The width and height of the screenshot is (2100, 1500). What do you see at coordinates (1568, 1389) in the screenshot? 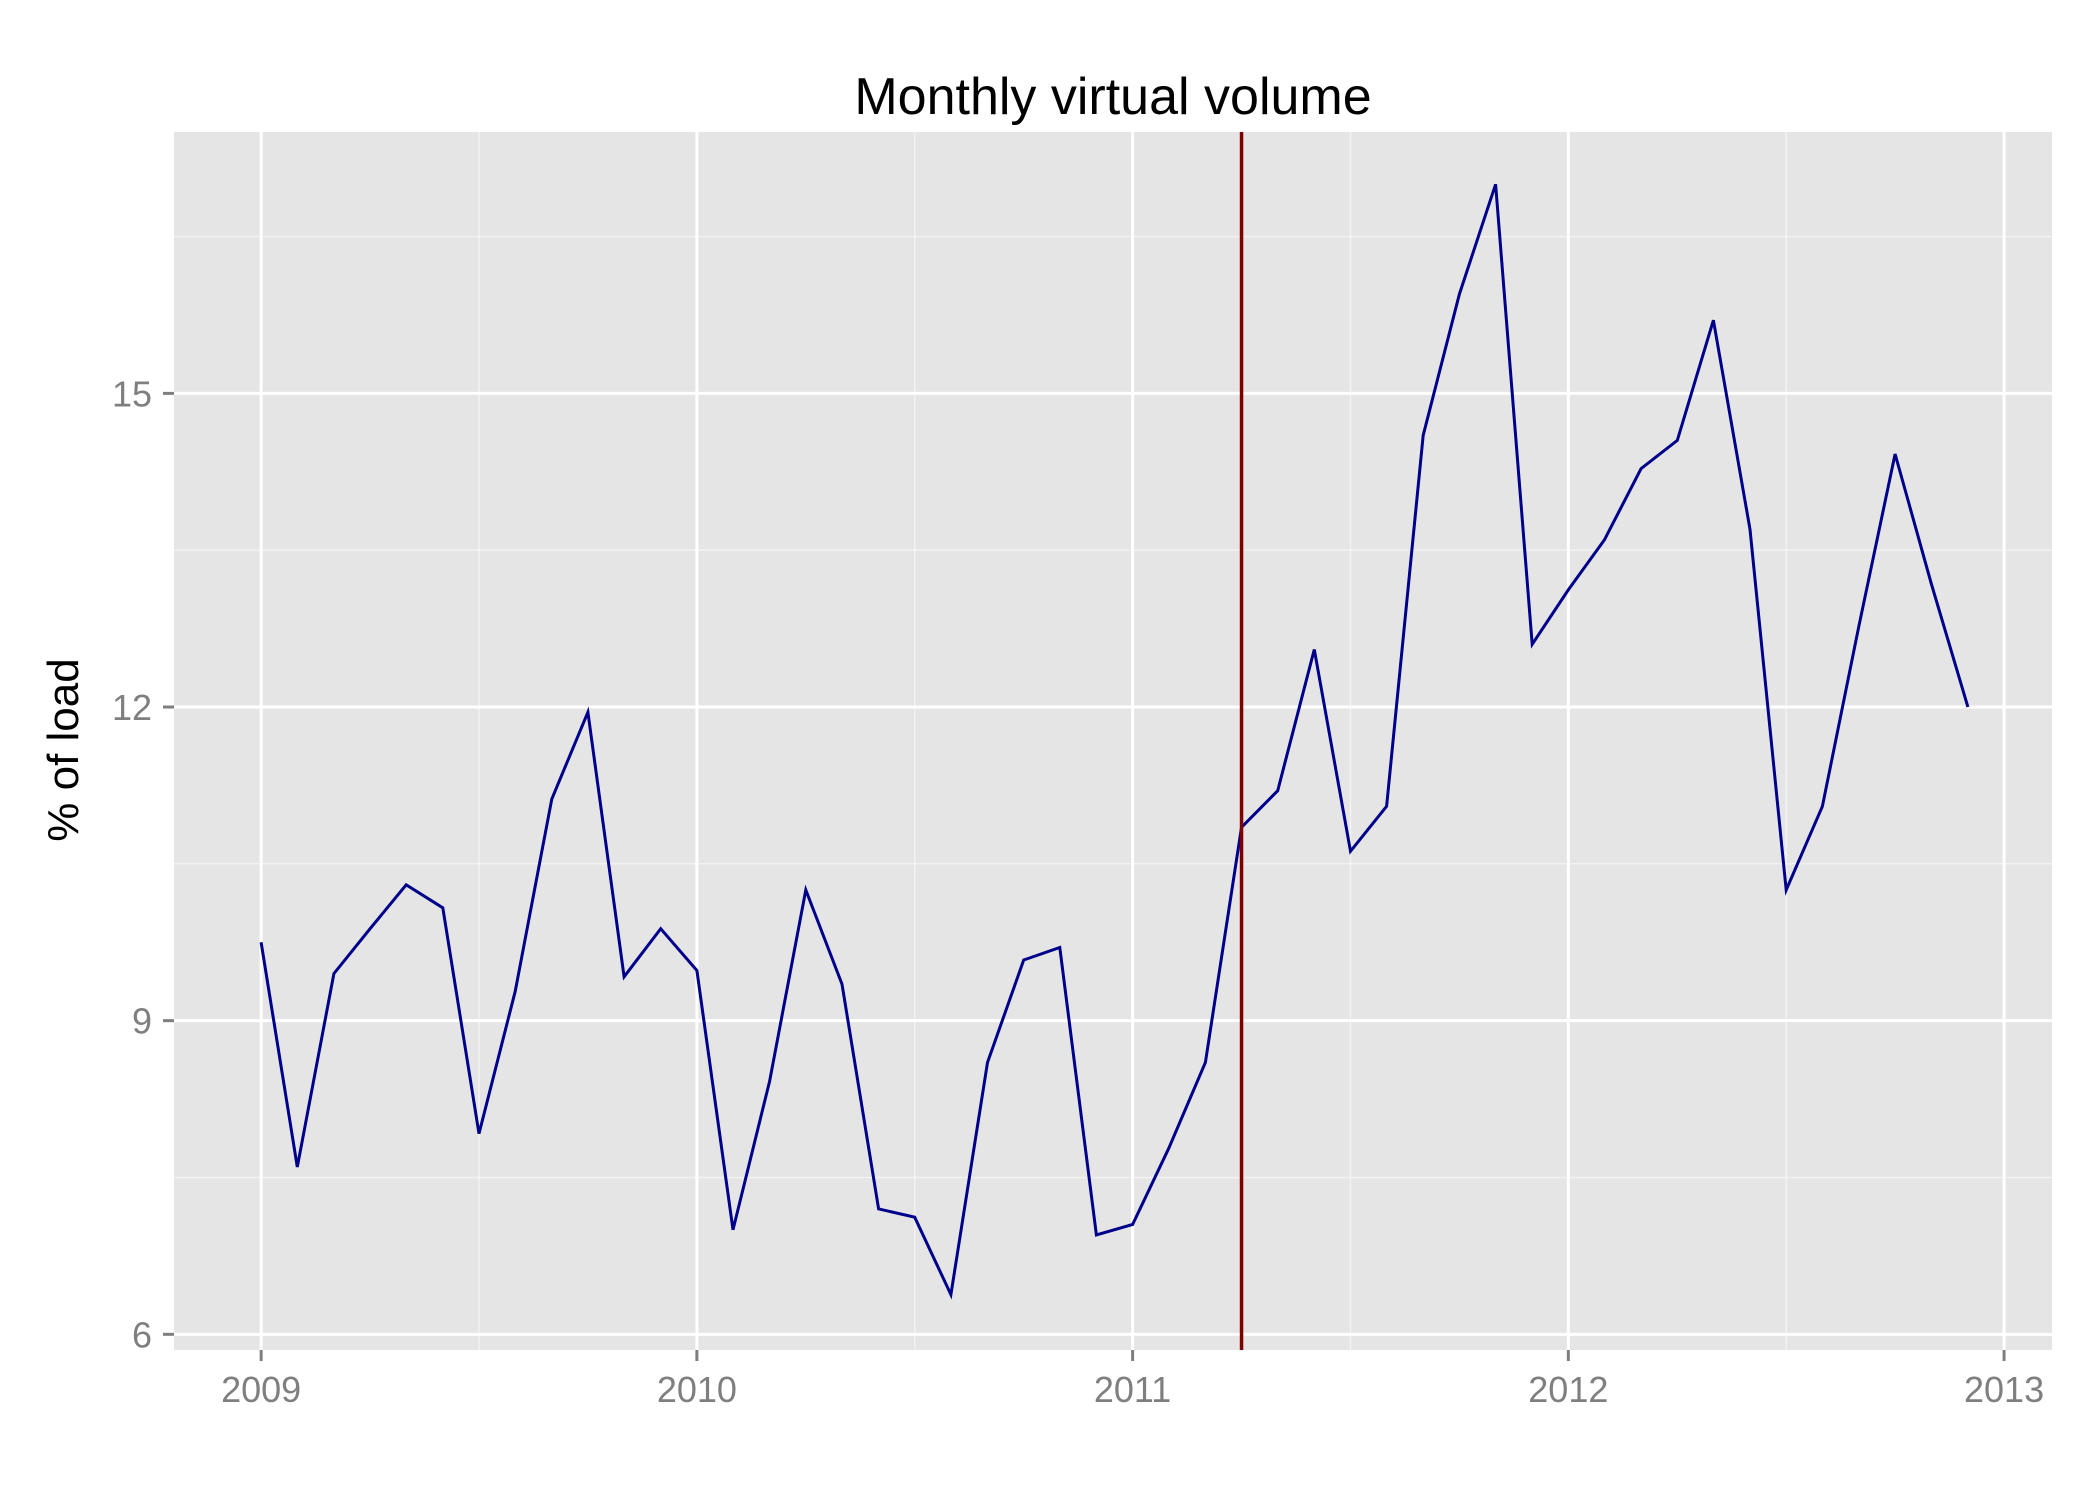
I see `x-tick-label: 2012` at bounding box center [1568, 1389].